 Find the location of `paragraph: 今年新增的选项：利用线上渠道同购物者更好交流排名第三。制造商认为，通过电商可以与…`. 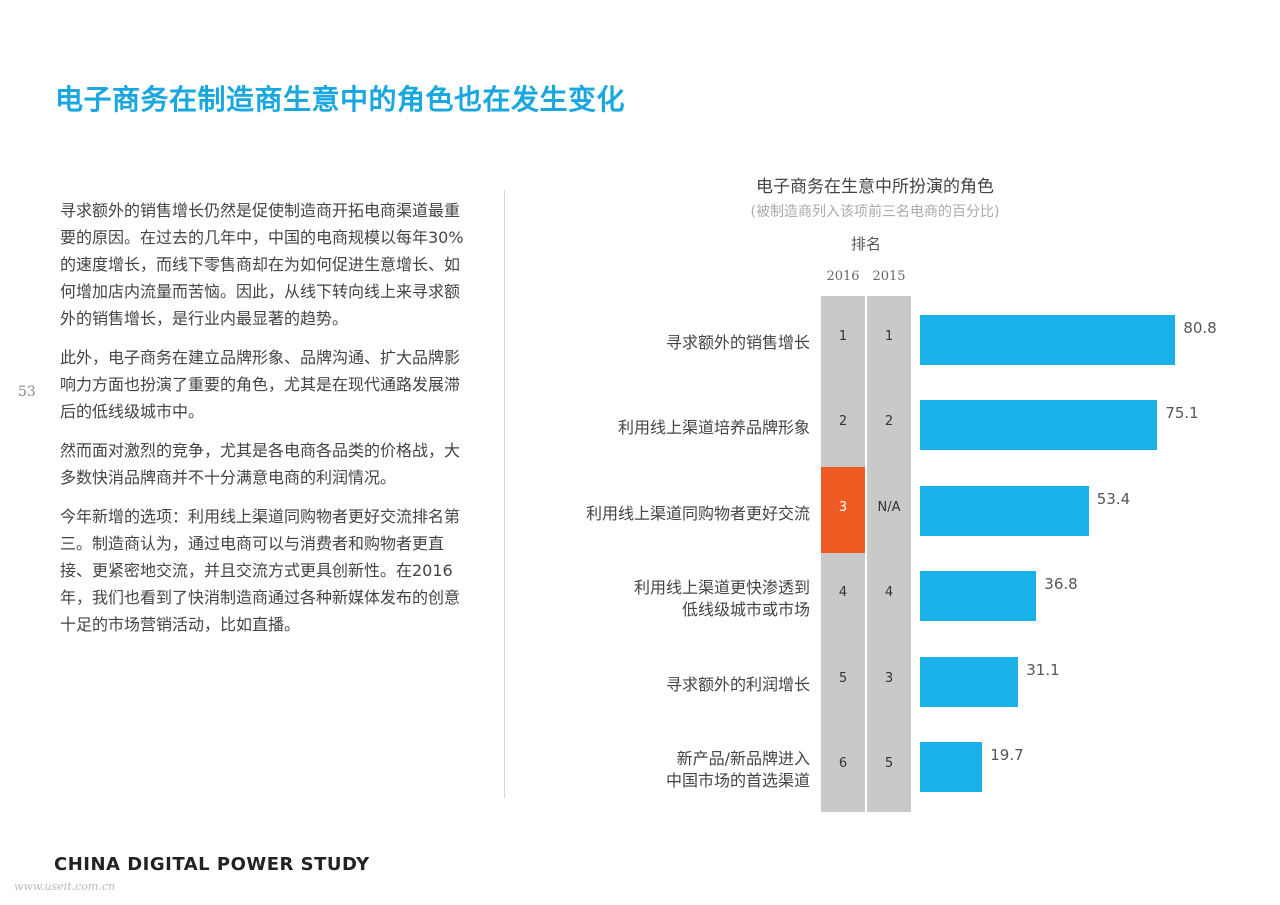

paragraph: 今年新增的选项：利用线上渠道同购物者更好交流排名第三。制造商认为，通过电商可以与… is located at coordinates (260, 570).